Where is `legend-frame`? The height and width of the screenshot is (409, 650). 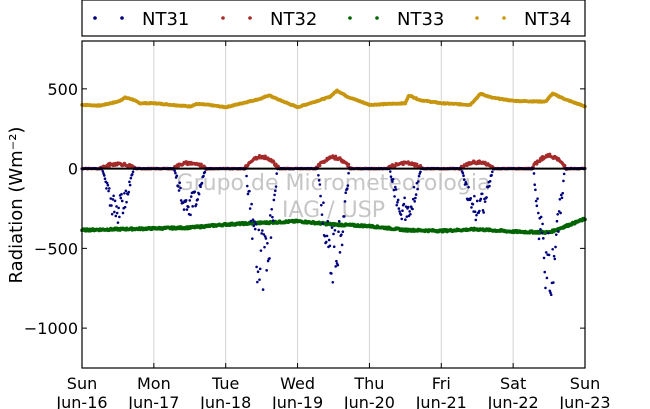 legend-frame is located at coordinates (333, 18).